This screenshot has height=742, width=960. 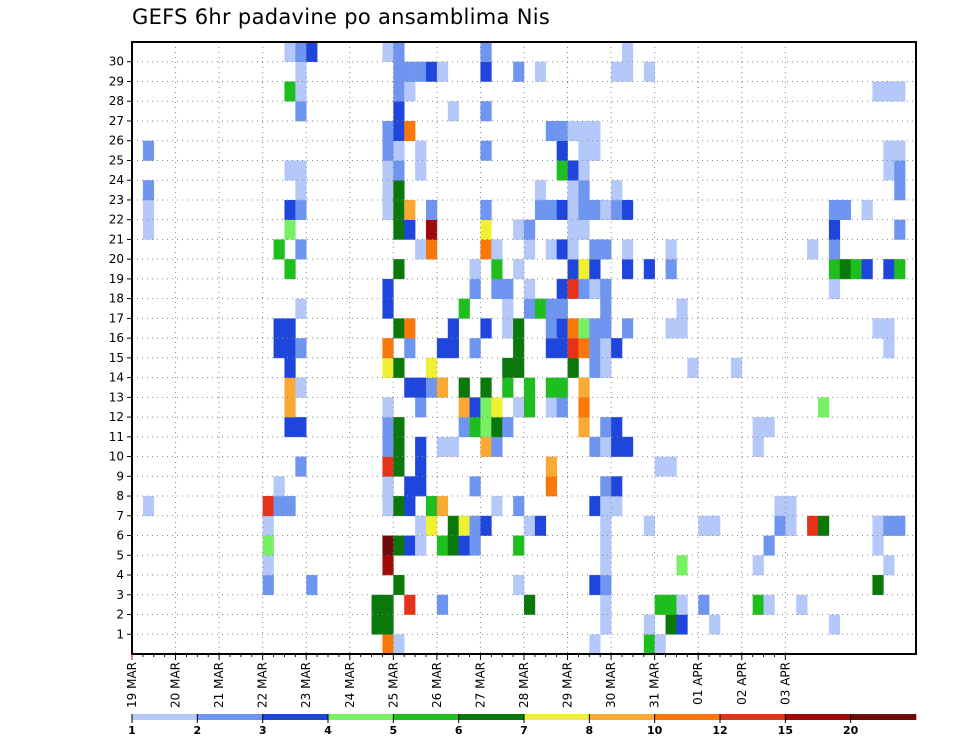 What do you see at coordinates (742, 683) in the screenshot?
I see `x-tick-label: 02 APR` at bounding box center [742, 683].